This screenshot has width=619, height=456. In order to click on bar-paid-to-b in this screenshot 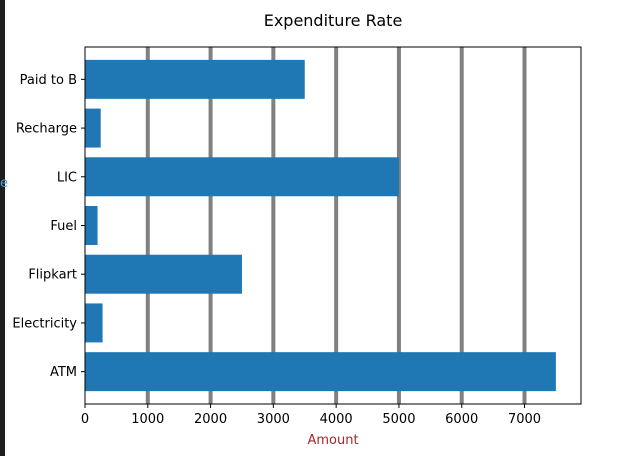, I will do `click(195, 79)`.